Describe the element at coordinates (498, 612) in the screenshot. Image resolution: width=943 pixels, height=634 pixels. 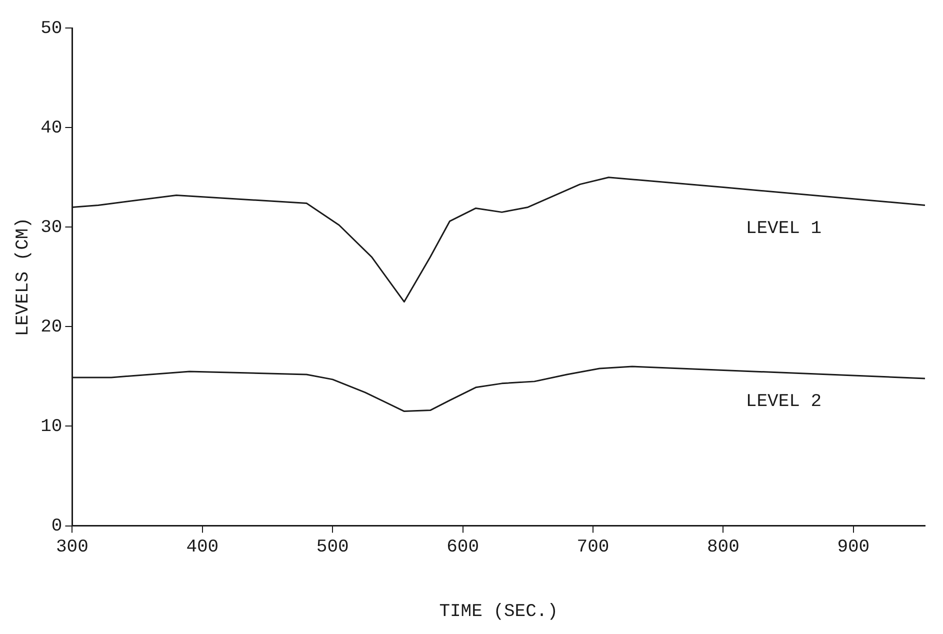
I see `x-axis-title: TIME (SEC.)` at that location.